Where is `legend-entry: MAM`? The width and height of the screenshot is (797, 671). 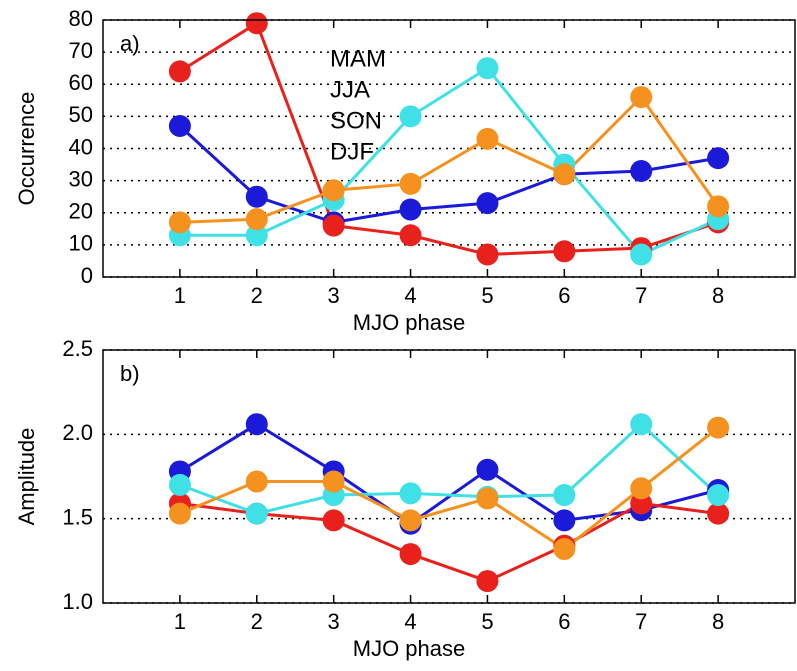
legend-entry: MAM is located at coordinates (358, 58).